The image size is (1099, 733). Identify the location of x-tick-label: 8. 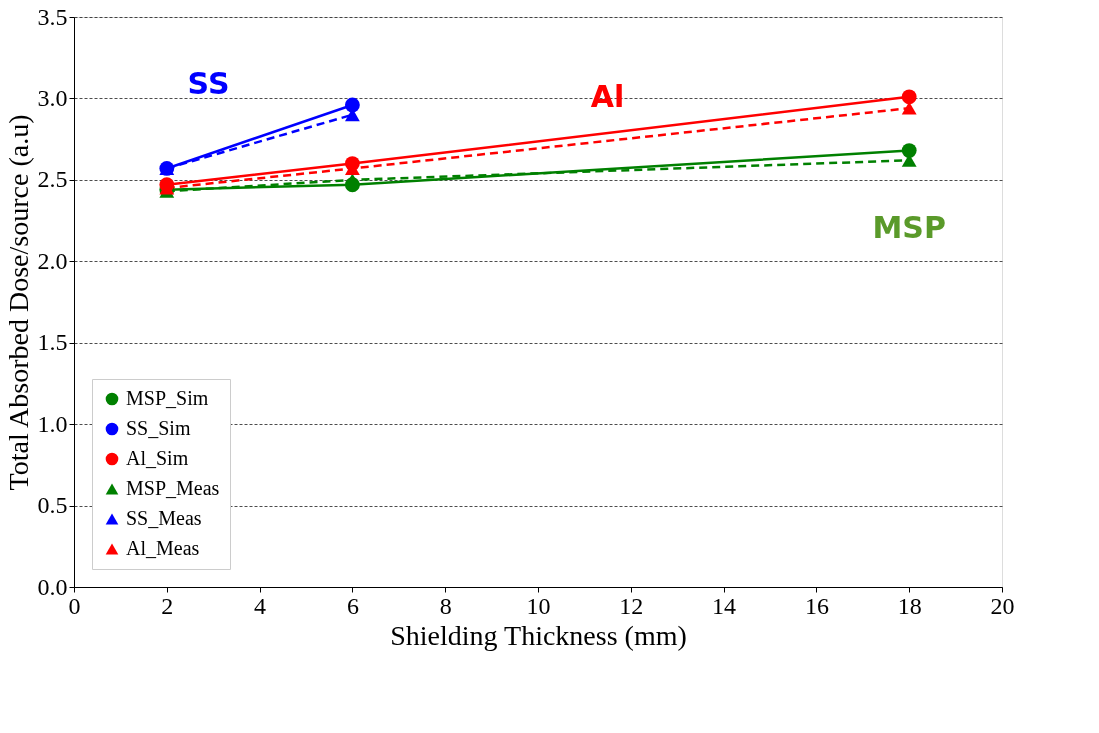
(445, 605).